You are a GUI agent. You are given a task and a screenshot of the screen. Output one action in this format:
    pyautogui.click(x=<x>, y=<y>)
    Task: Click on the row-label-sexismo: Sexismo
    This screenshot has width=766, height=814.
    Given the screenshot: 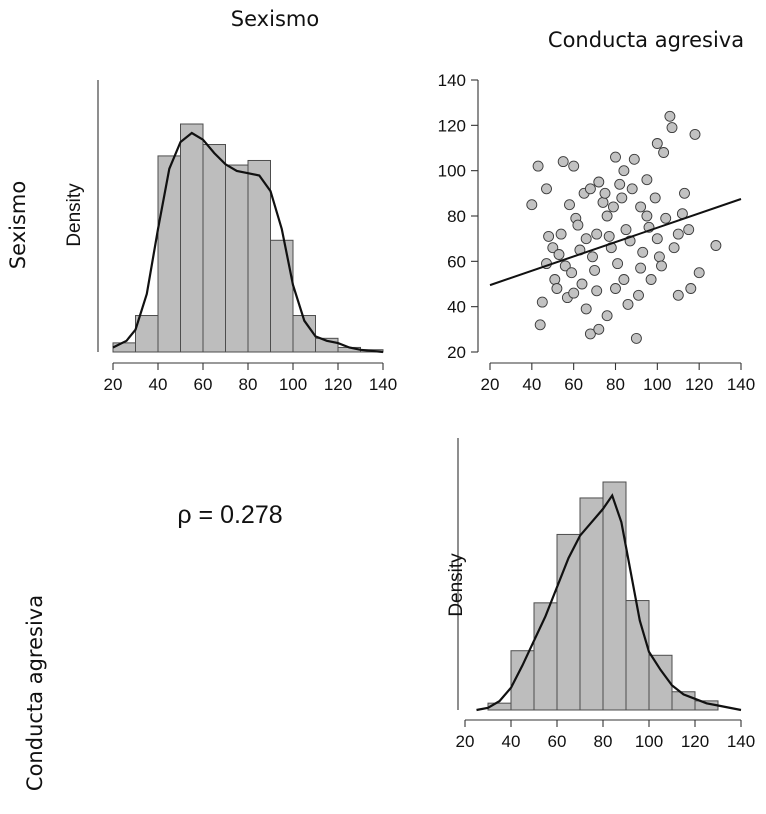 What is the action you would take?
    pyautogui.click(x=18, y=225)
    